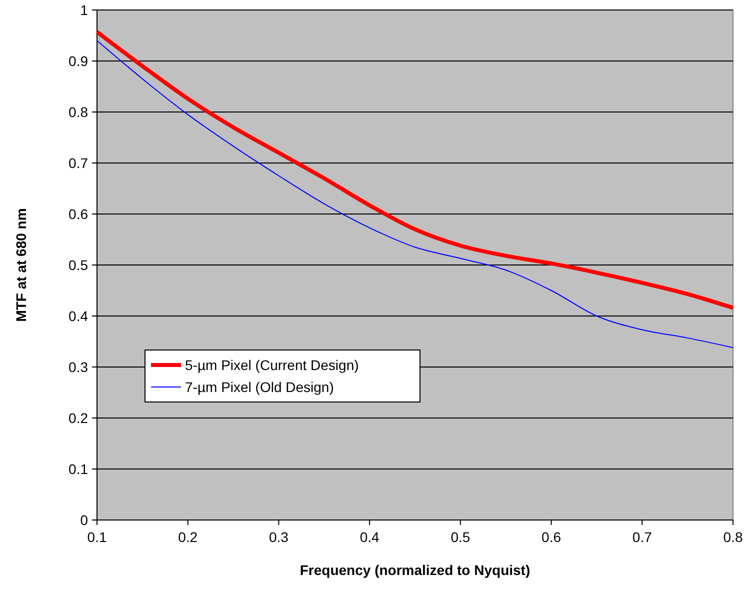 This screenshot has height=595, width=753. I want to click on y-tick-label: 0.7, so click(78, 162).